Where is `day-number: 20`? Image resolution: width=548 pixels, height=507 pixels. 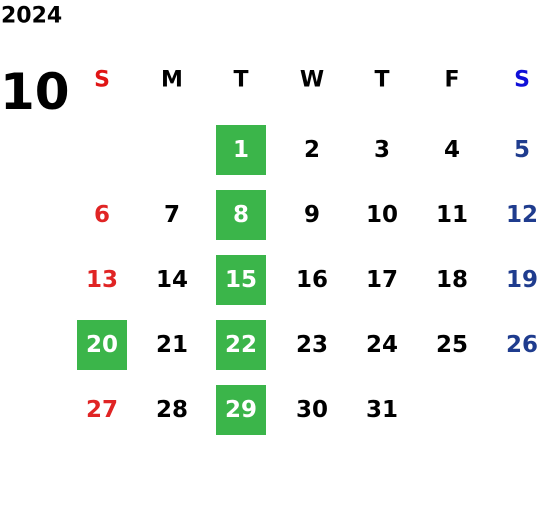
day-number: 20 is located at coordinates (102, 345).